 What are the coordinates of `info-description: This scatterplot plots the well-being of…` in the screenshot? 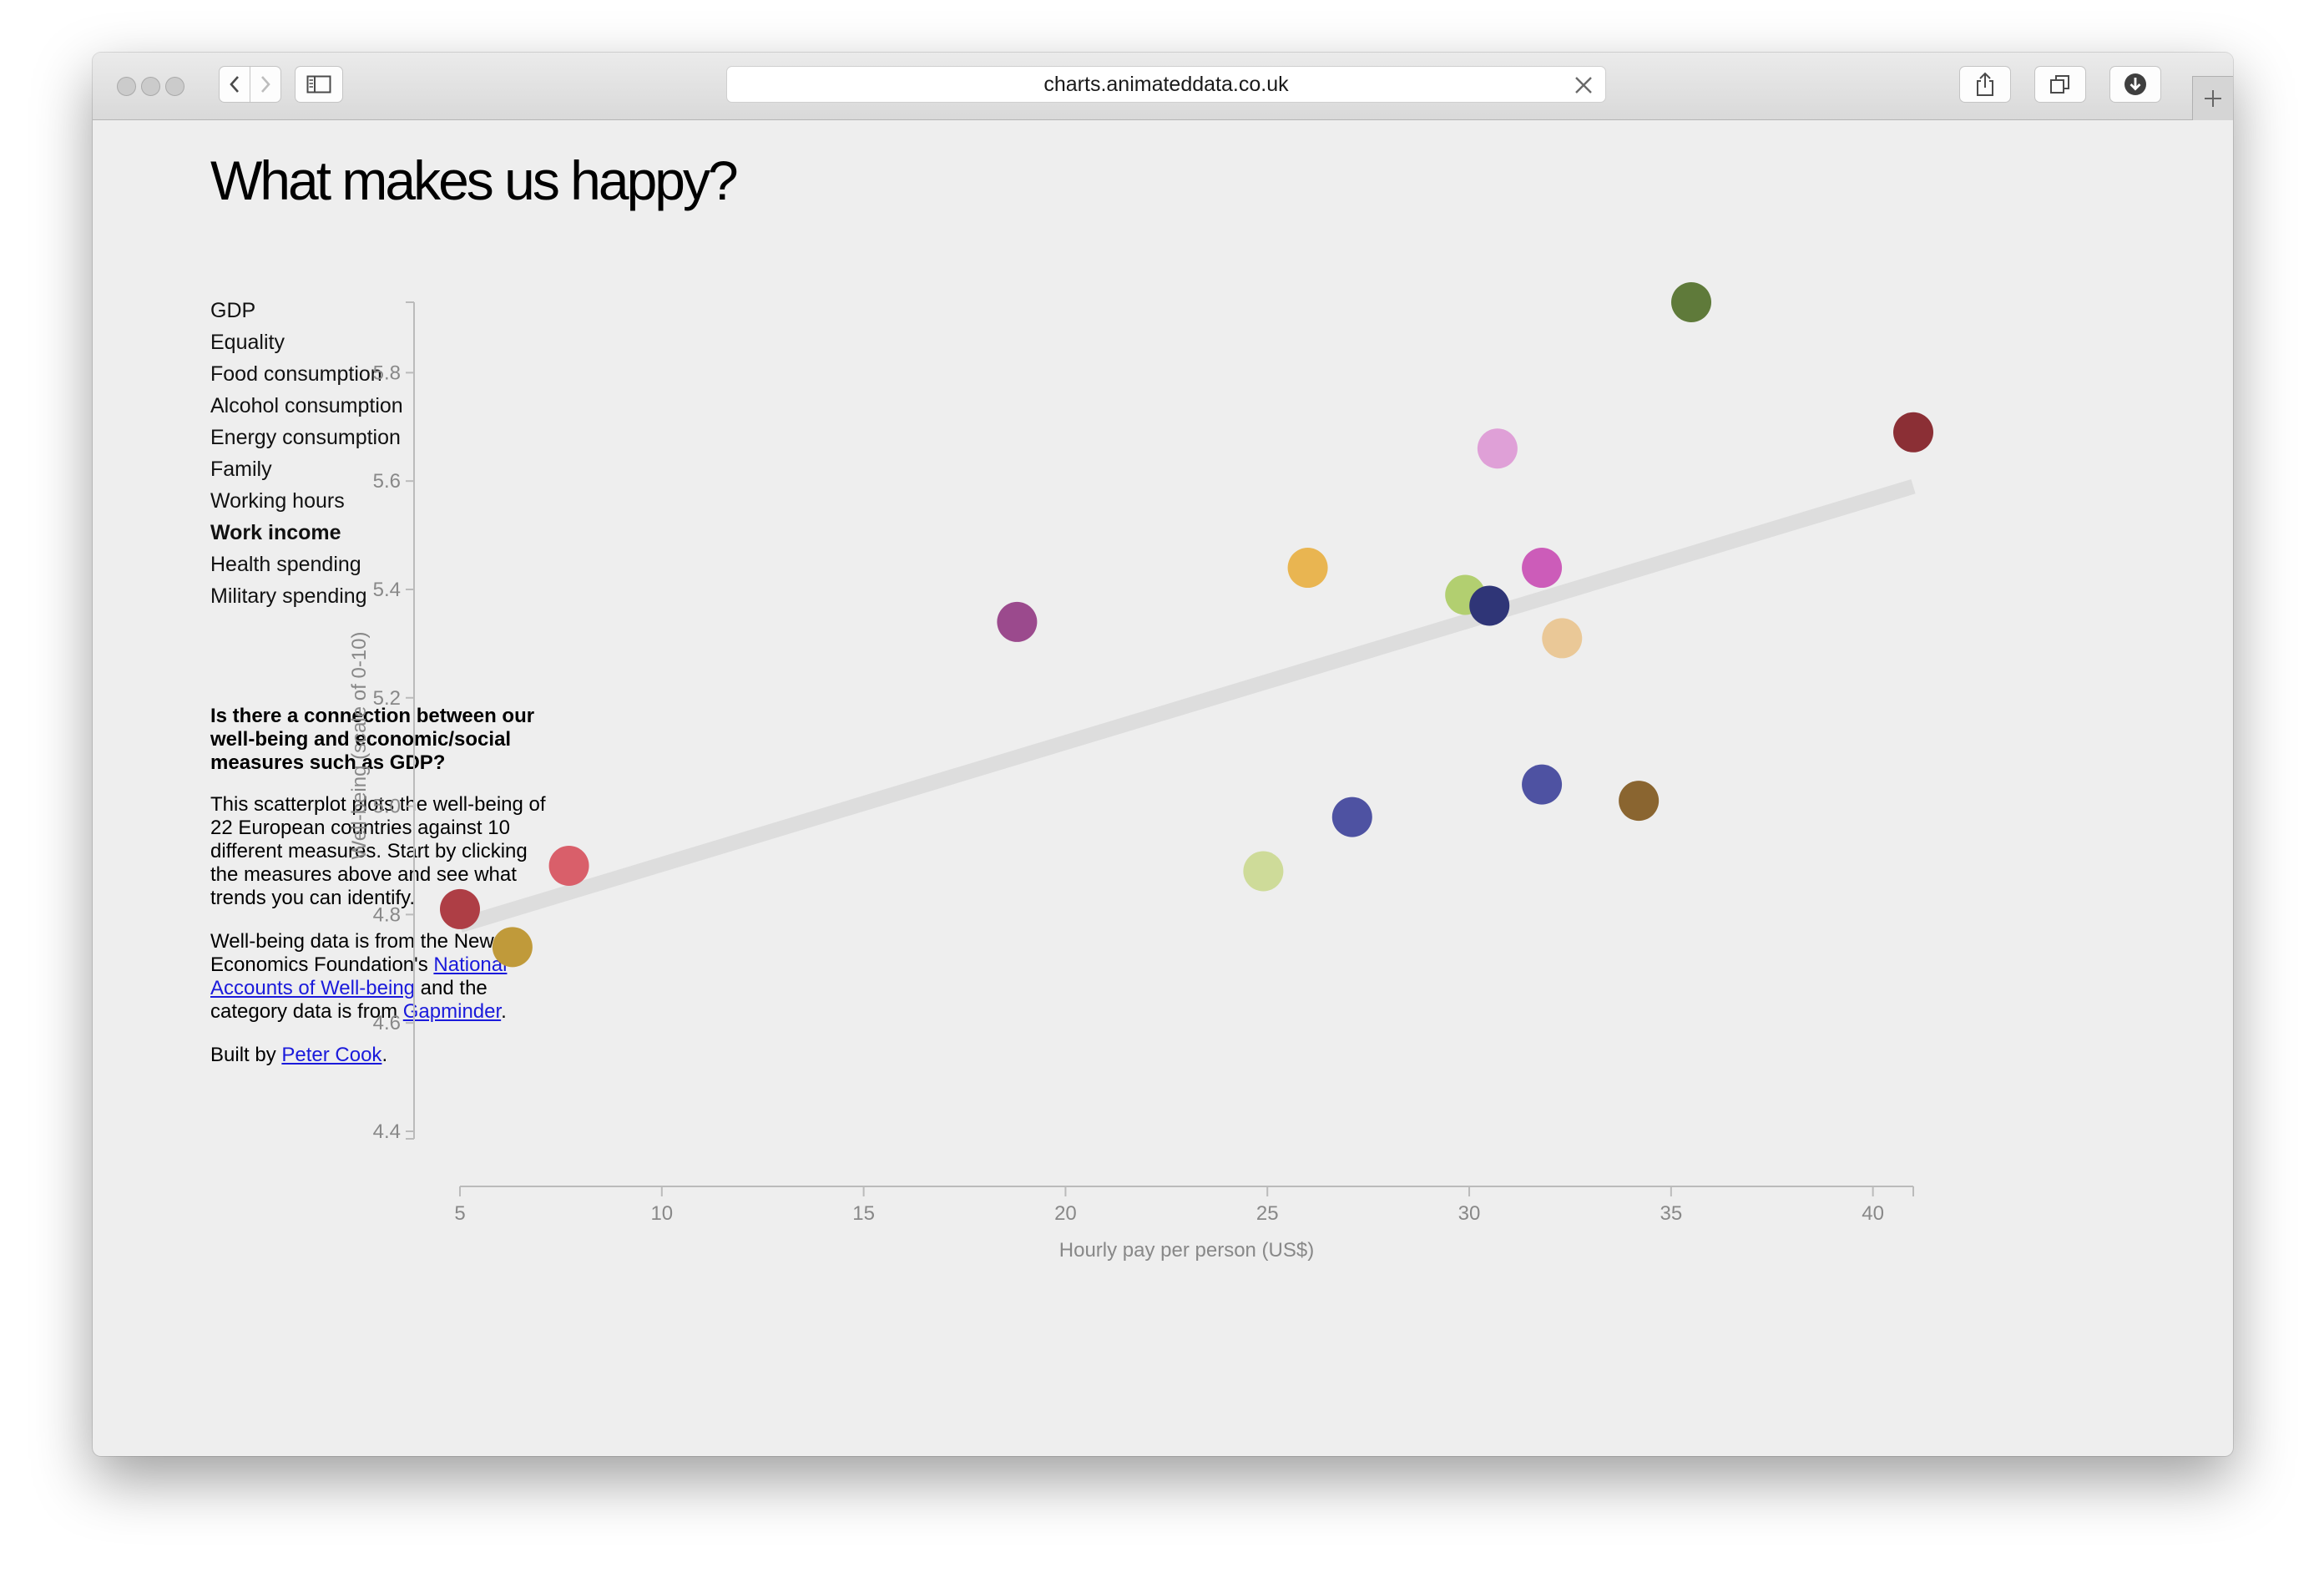 It's located at (378, 851).